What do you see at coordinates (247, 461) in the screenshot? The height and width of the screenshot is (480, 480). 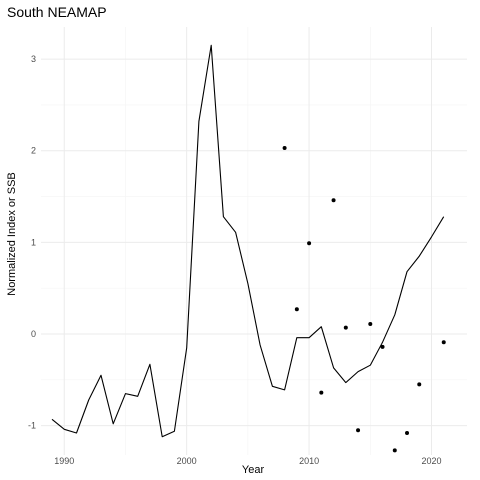 I see `x-axis-ticks: 1990 2000 2010 2020` at bounding box center [247, 461].